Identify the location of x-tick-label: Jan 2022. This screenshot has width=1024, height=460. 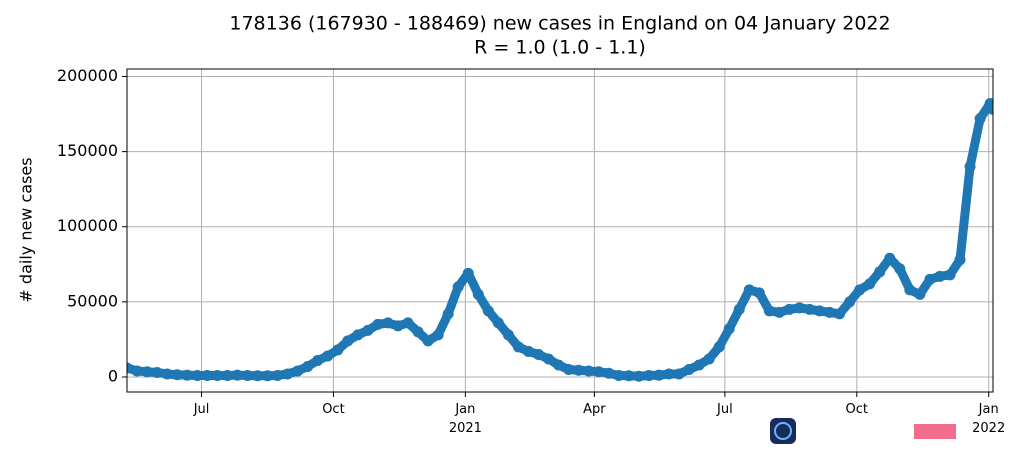
(989, 419).